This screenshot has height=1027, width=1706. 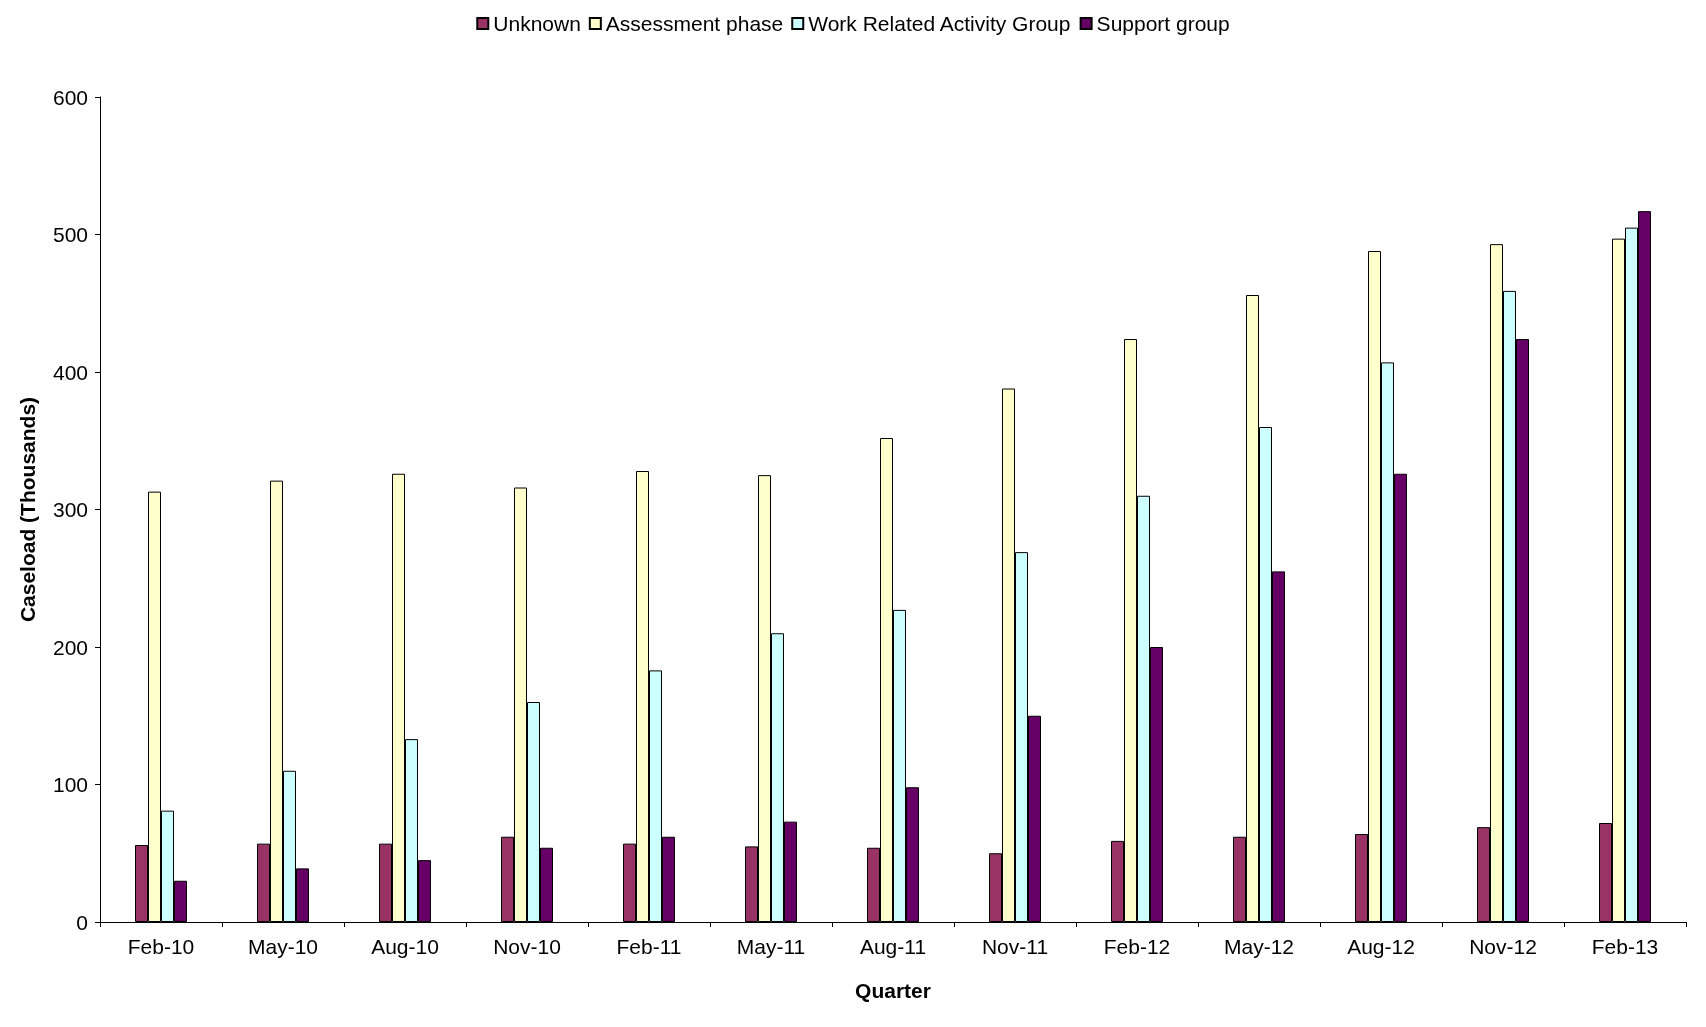 I want to click on legend-label: Work Related Activity Group, so click(x=939, y=23).